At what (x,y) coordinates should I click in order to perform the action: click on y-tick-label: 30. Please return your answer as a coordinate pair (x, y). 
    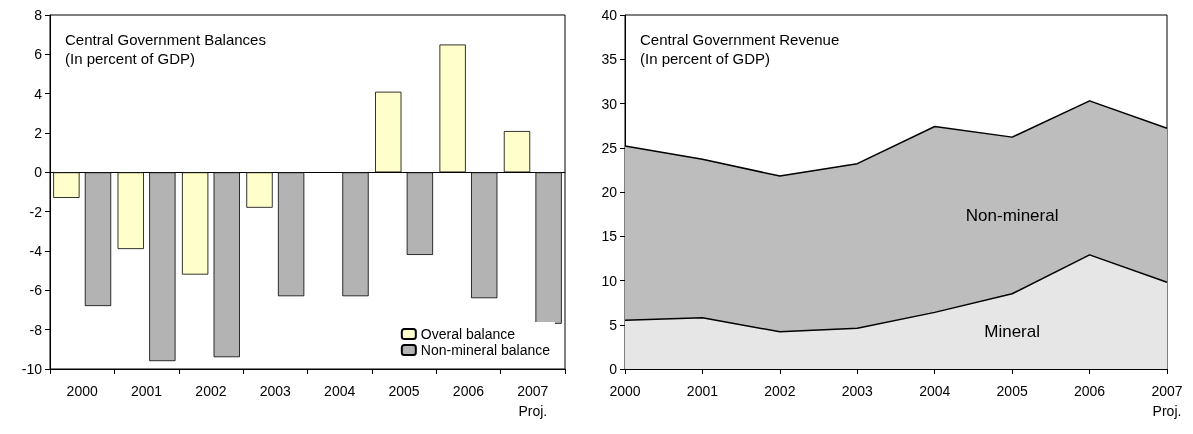
    Looking at the image, I should click on (609, 103).